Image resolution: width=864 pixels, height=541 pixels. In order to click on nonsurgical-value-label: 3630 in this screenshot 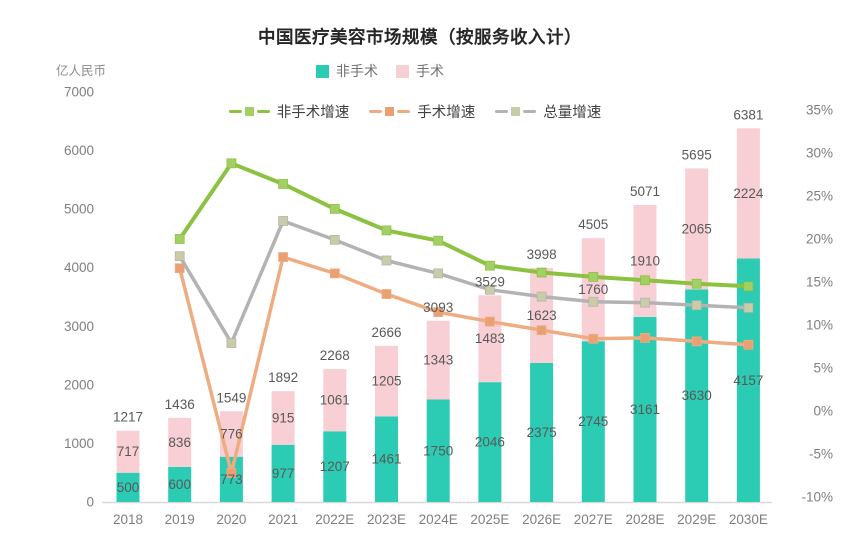, I will do `click(697, 395)`.